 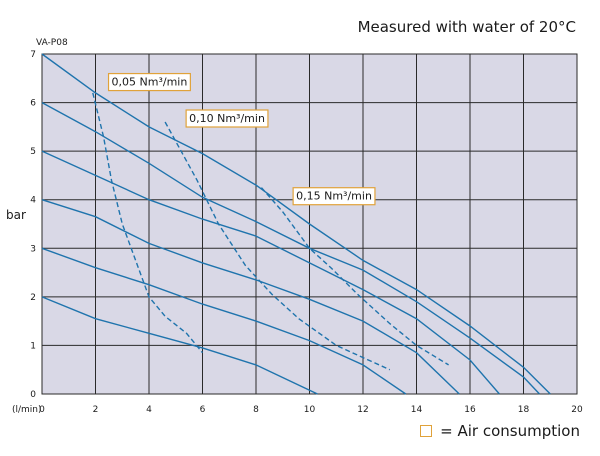 What do you see at coordinates (470, 410) in the screenshot?
I see `x-tick-label: 16` at bounding box center [470, 410].